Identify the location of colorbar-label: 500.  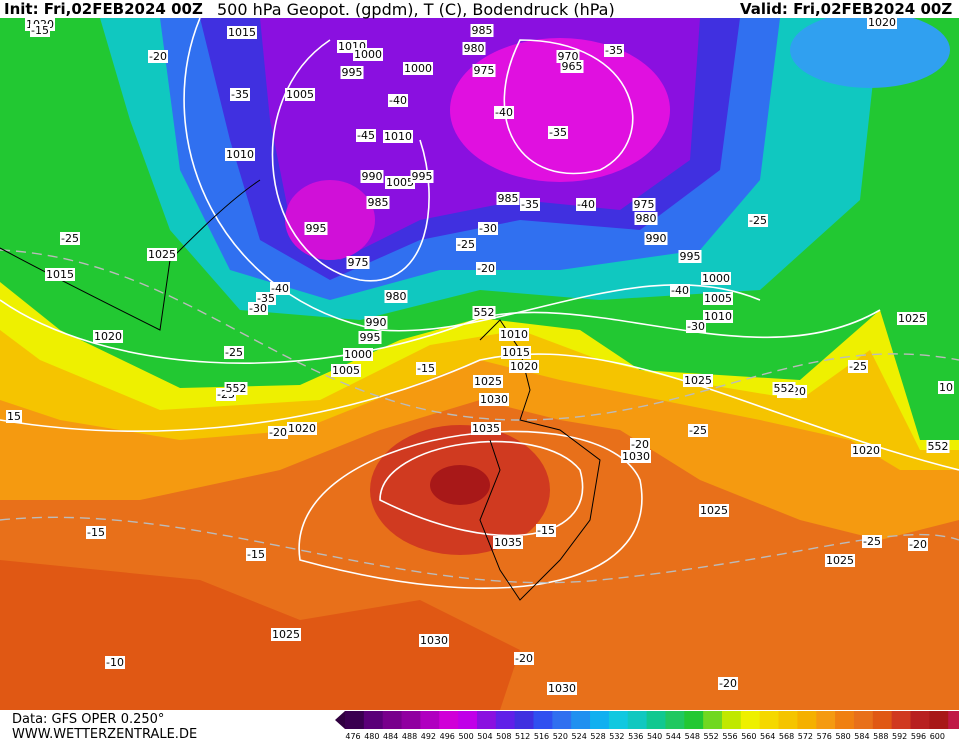
(465, 736).